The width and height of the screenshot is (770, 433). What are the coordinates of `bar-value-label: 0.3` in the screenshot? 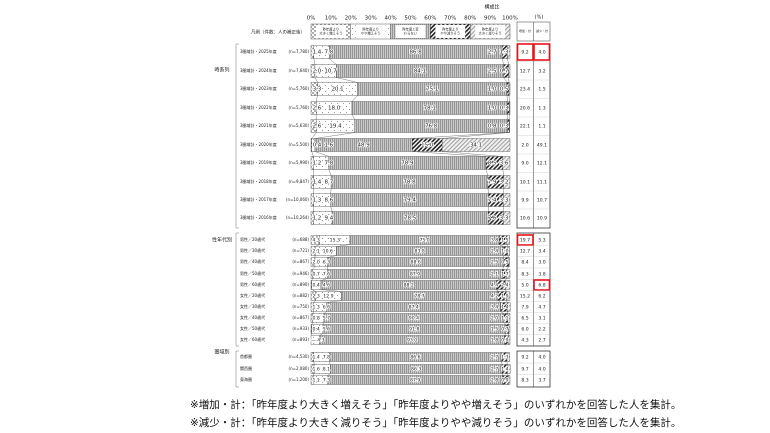 It's located at (504, 127).